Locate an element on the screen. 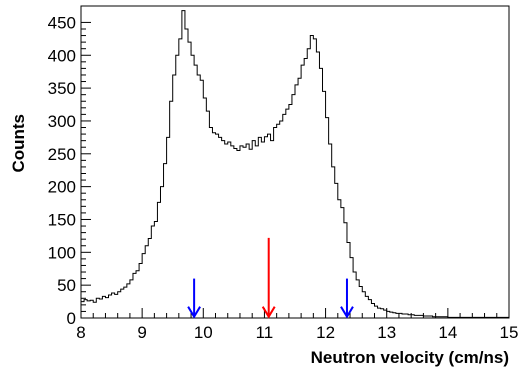 This screenshot has height=371, width=519. y-tick-label: 0 is located at coordinates (71, 318).